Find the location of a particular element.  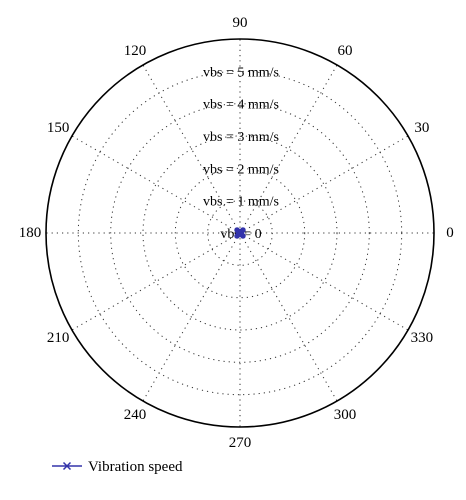

angle-tick-label: 180 is located at coordinates (30, 233).